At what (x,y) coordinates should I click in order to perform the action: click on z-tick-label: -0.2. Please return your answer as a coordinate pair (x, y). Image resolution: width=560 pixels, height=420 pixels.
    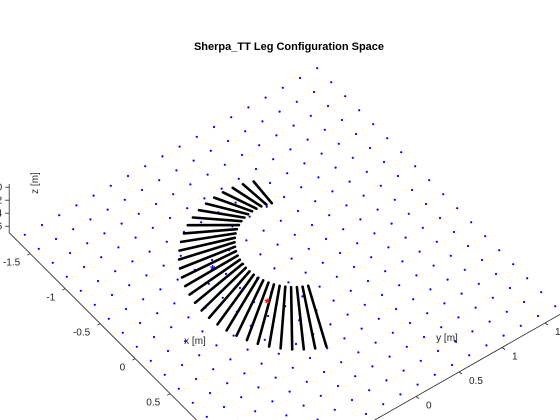
    Looking at the image, I should click on (1, 201).